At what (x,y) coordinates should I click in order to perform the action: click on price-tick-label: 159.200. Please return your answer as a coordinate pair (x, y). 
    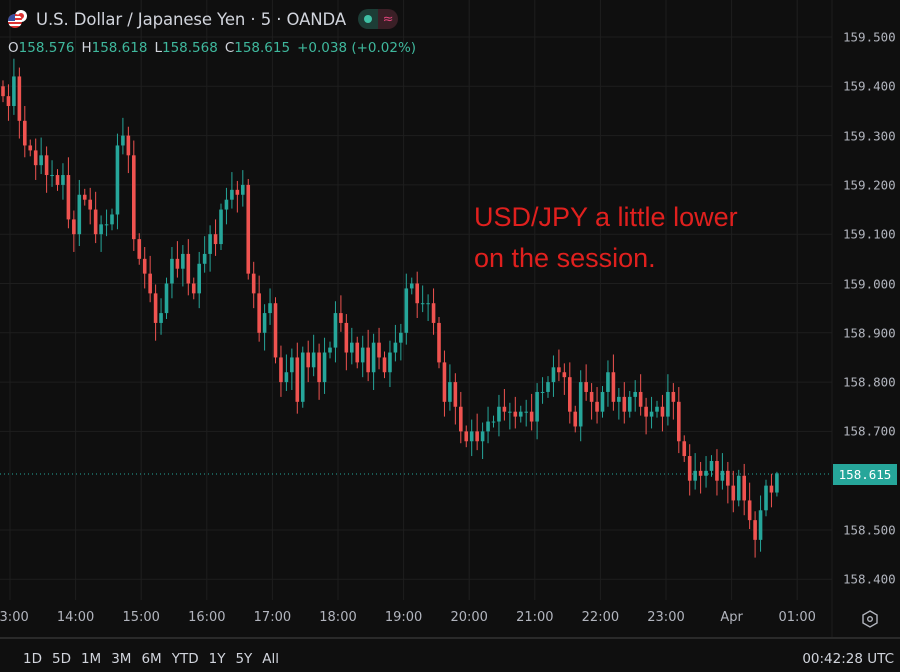
    Looking at the image, I should click on (869, 185).